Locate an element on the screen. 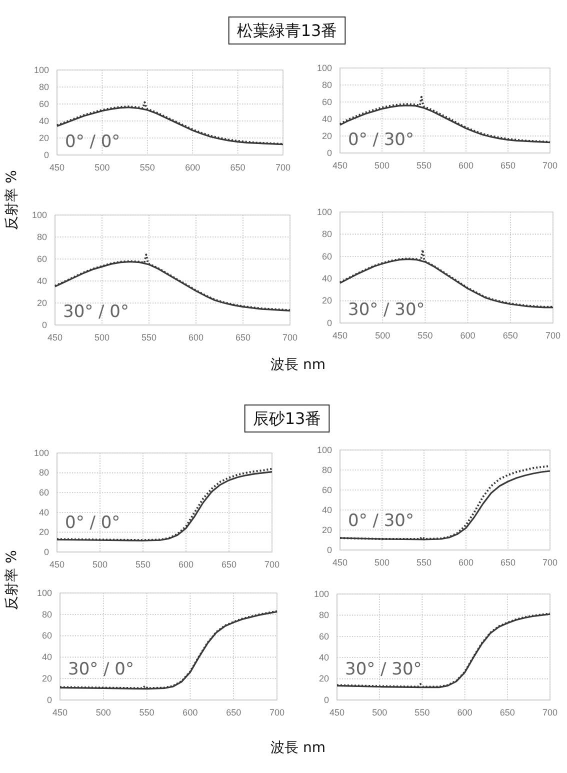 The width and height of the screenshot is (567, 773). chart-title: 松葉緑青13番 is located at coordinates (287, 30).